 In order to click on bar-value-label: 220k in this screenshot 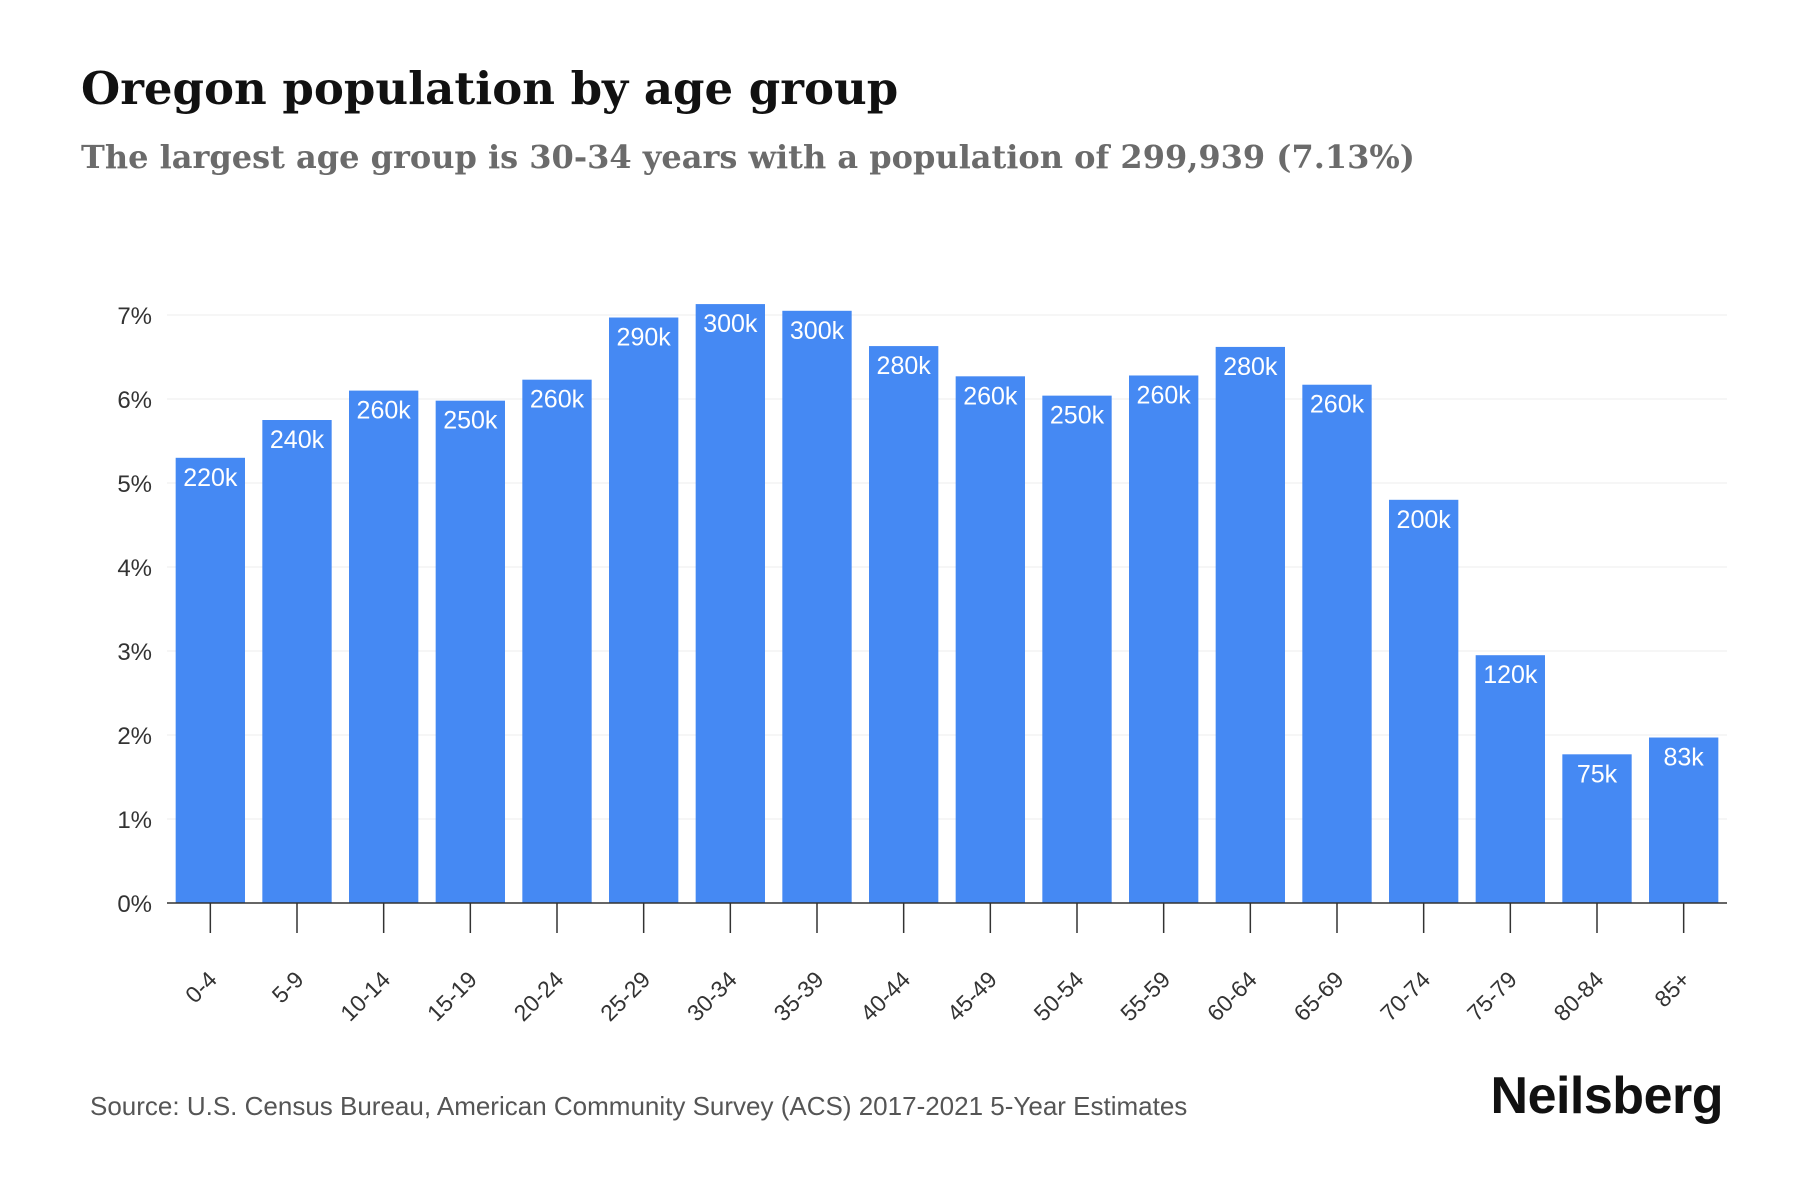, I will do `click(210, 478)`.